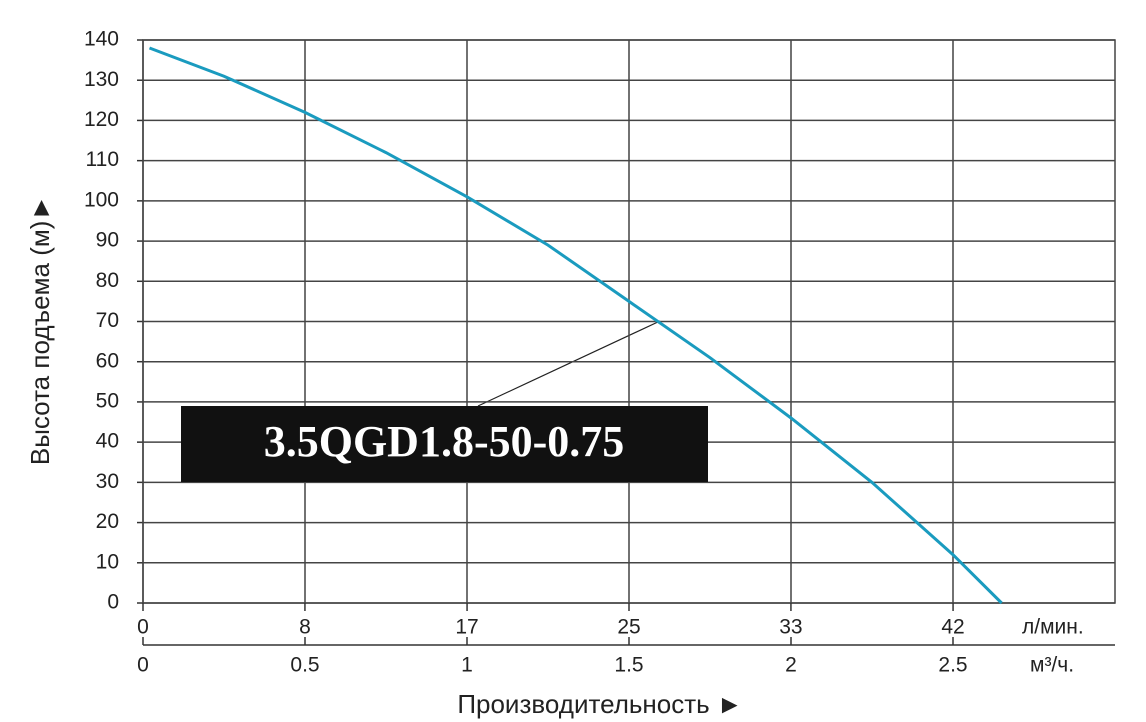  What do you see at coordinates (40, 330) in the screenshot?
I see `y-axis-label: Высота подъема (м)►` at bounding box center [40, 330].